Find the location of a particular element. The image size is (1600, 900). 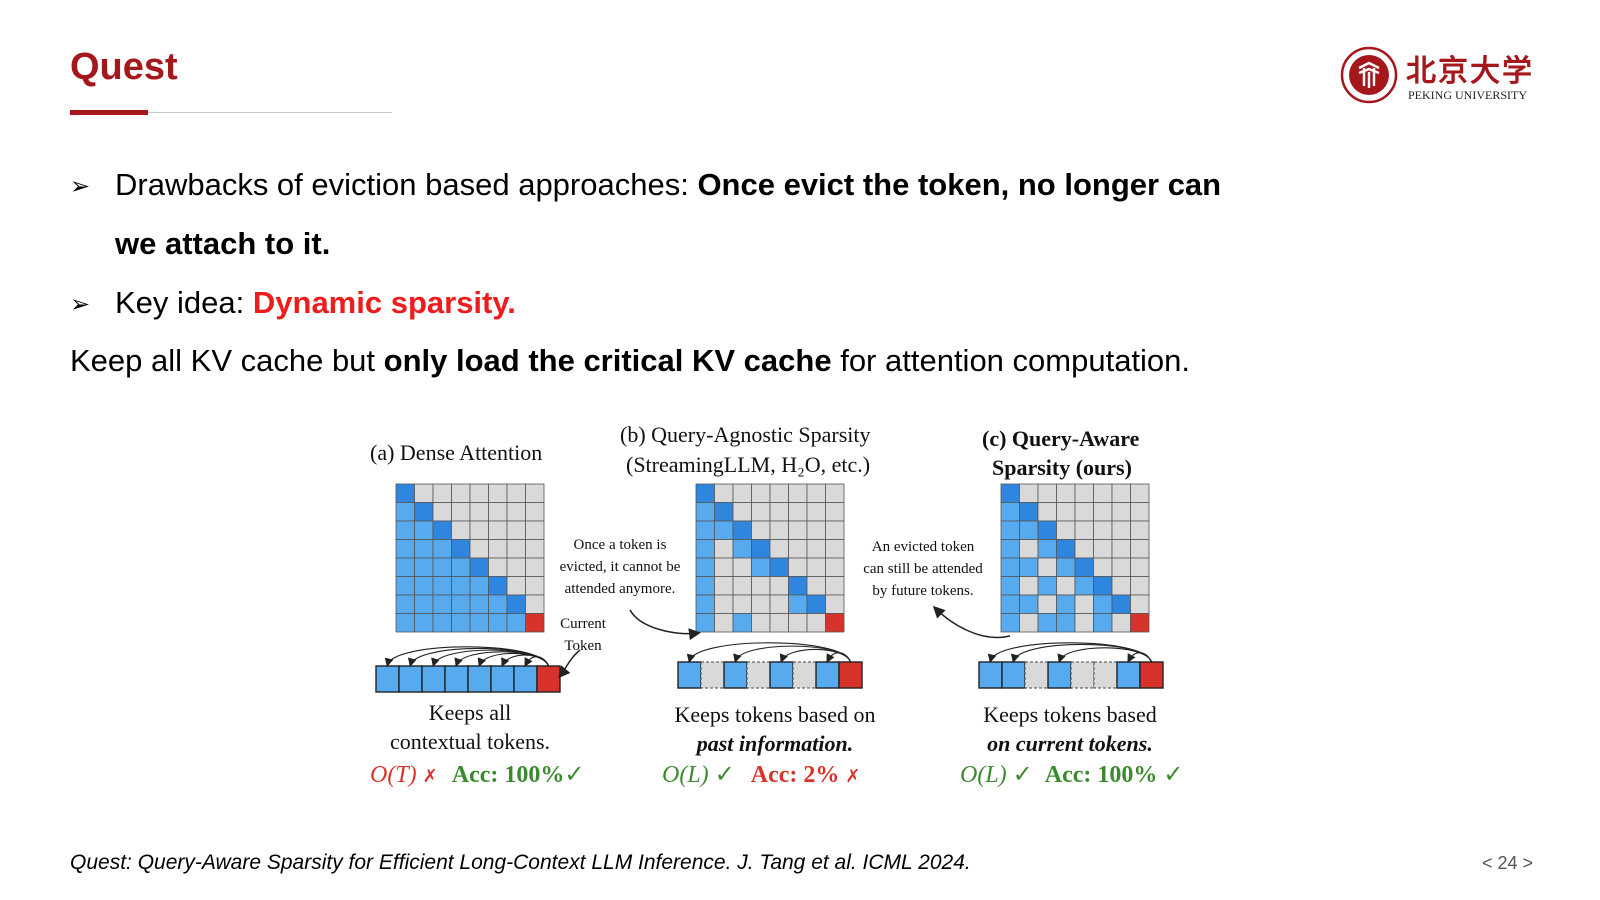

panel-c-caption: Keeps tokens based on current tokens. is located at coordinates (1070, 729).